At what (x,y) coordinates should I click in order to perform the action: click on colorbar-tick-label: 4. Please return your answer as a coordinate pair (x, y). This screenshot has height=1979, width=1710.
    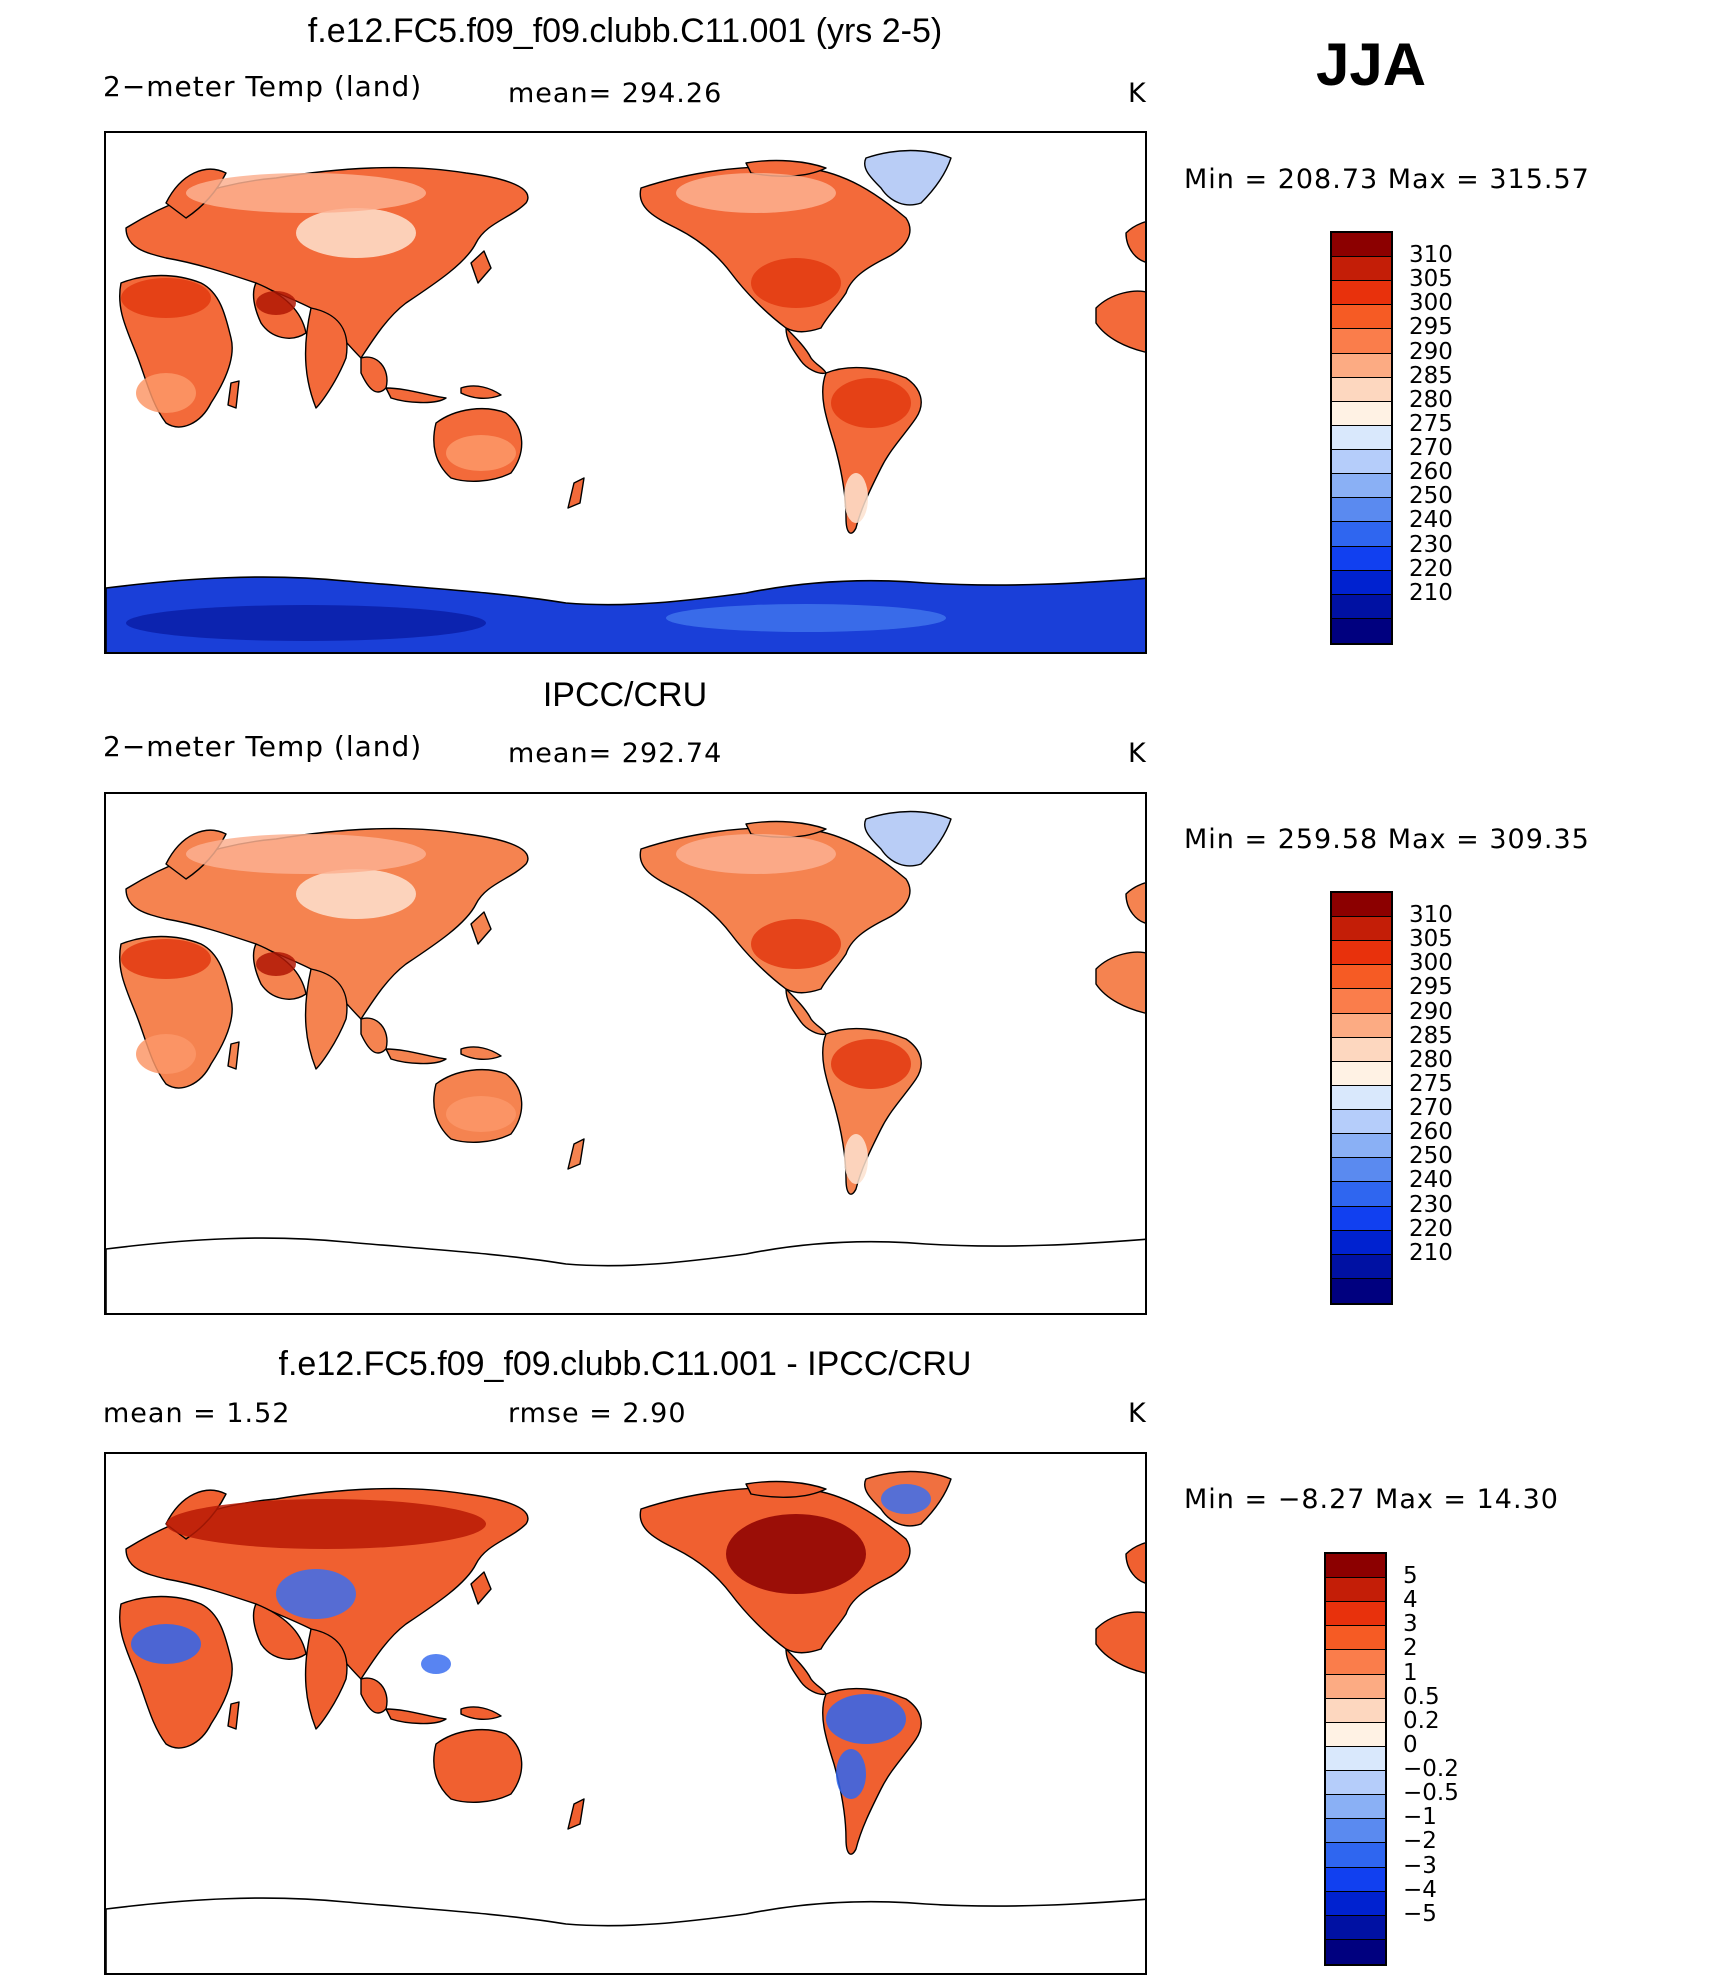
    Looking at the image, I should click on (1410, 1600).